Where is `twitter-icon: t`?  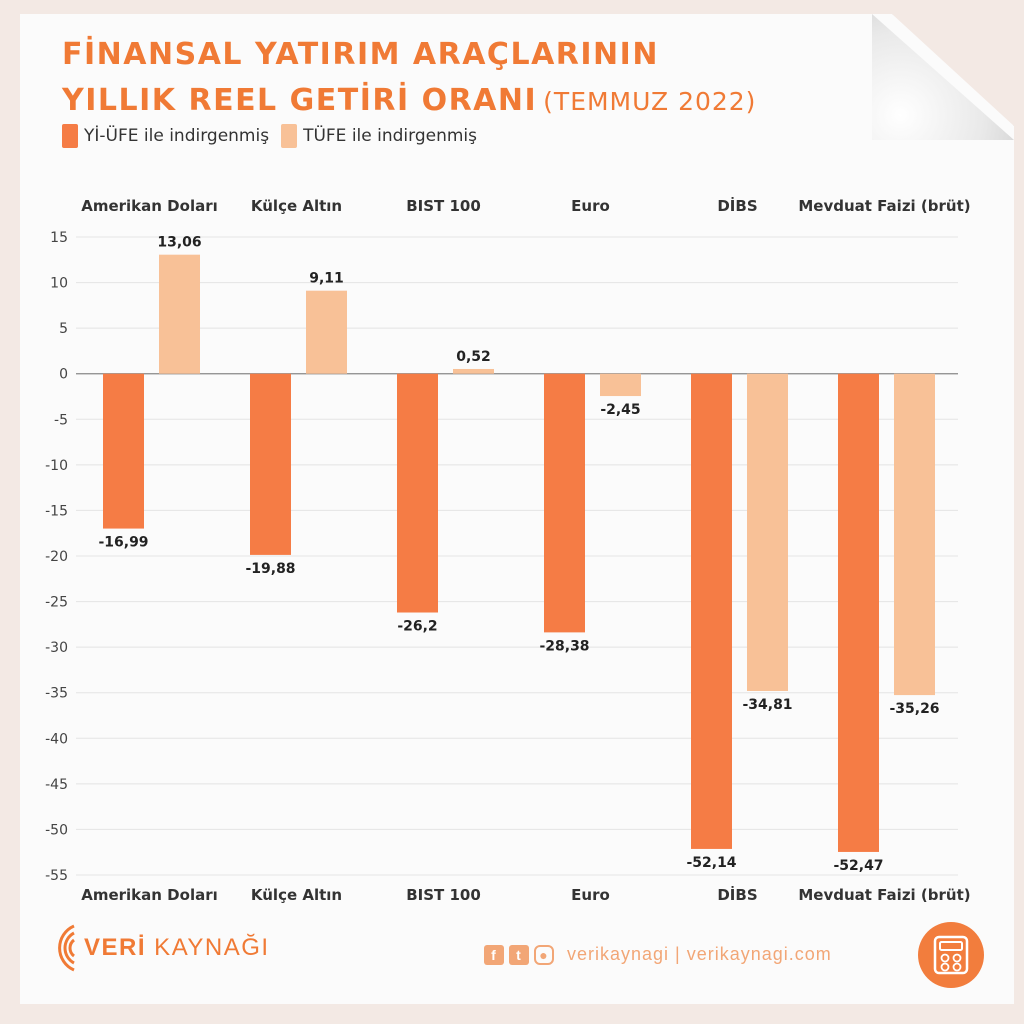
twitter-icon: t is located at coordinates (519, 954).